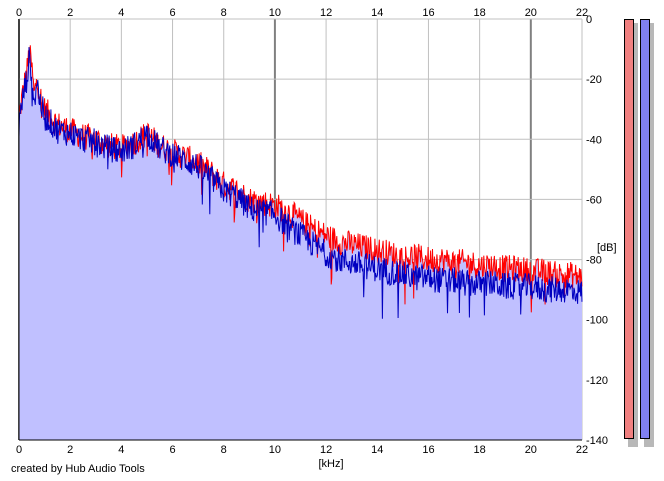 The image size is (664, 481). I want to click on x-tick-label-top: 4, so click(121, 13).